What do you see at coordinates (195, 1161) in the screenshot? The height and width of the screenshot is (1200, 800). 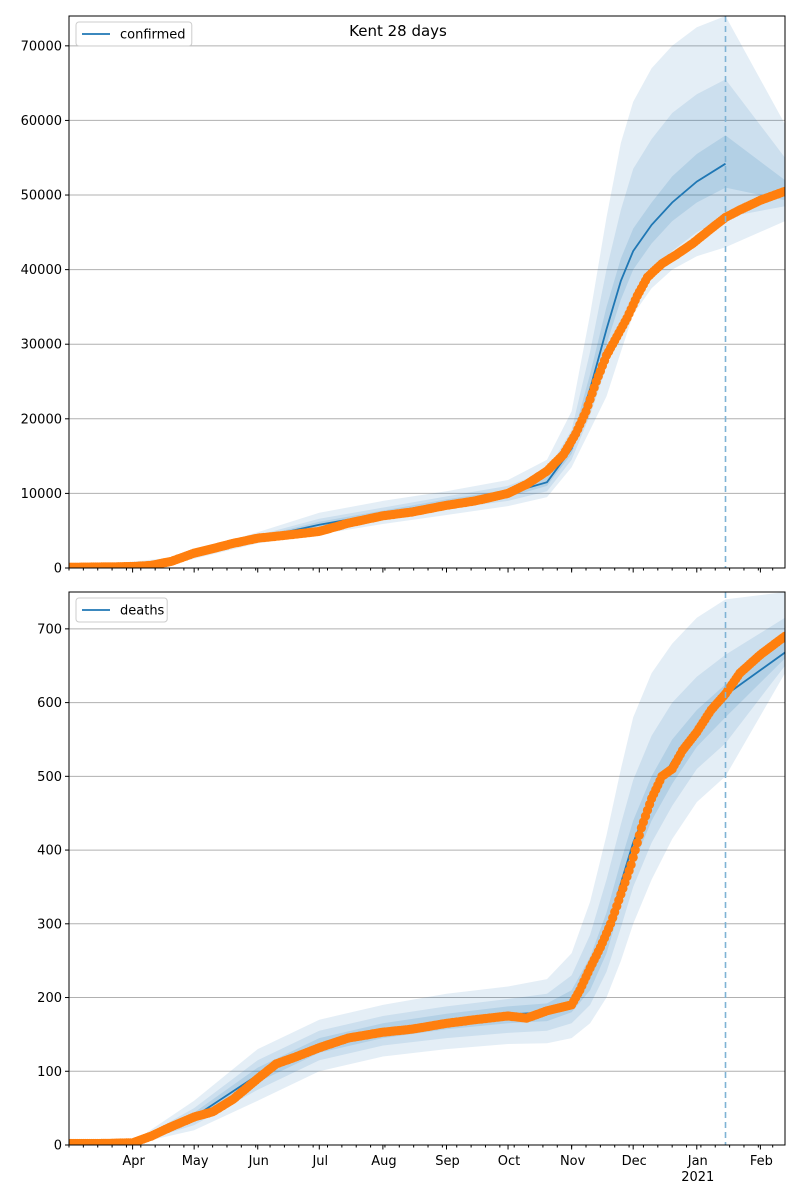 I see `x-tick-label: May` at bounding box center [195, 1161].